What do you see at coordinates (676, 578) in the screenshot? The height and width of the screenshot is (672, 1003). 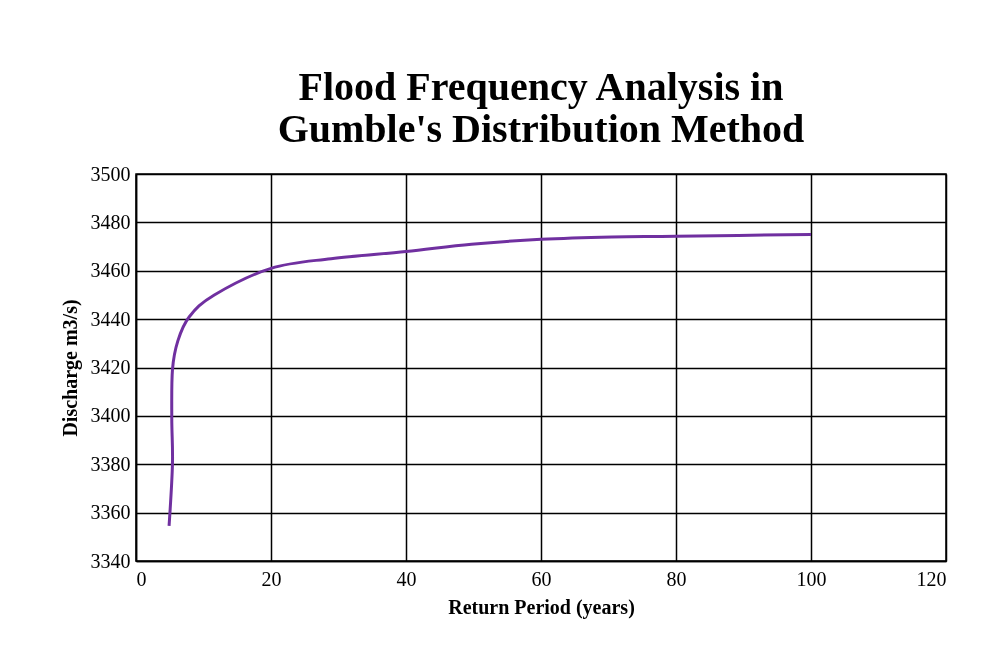 I see `x-tick-label: 80` at bounding box center [676, 578].